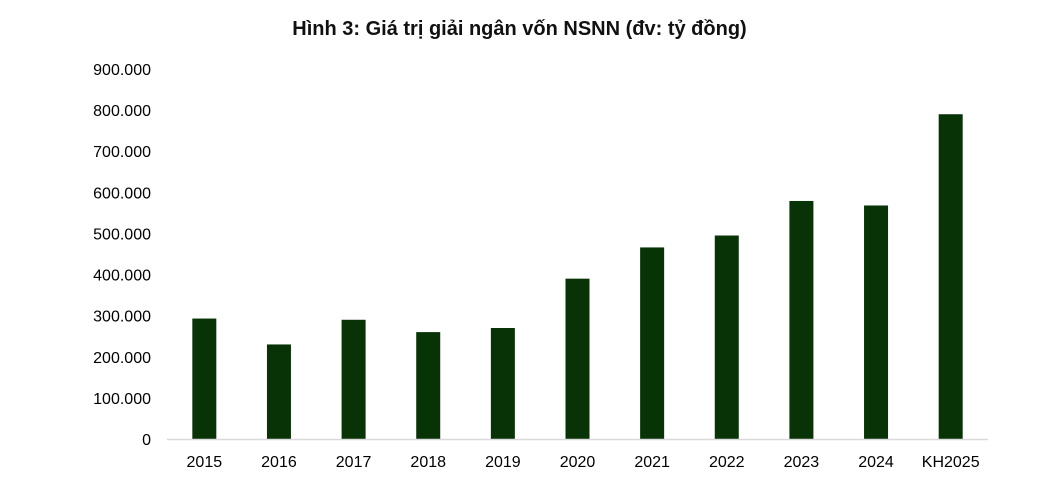 This screenshot has width=1039, height=484. I want to click on y-tick-label: 200.000, so click(122, 358).